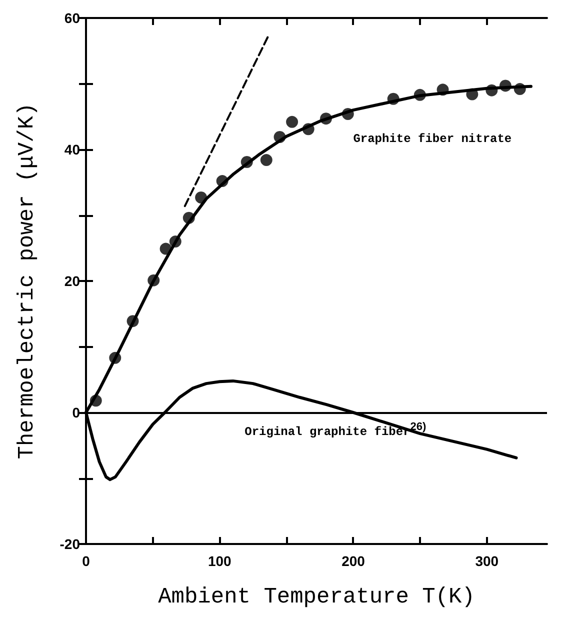 The image size is (561, 621). Describe the element at coordinates (72, 150) in the screenshot. I see `y-tick-label: 40` at that location.